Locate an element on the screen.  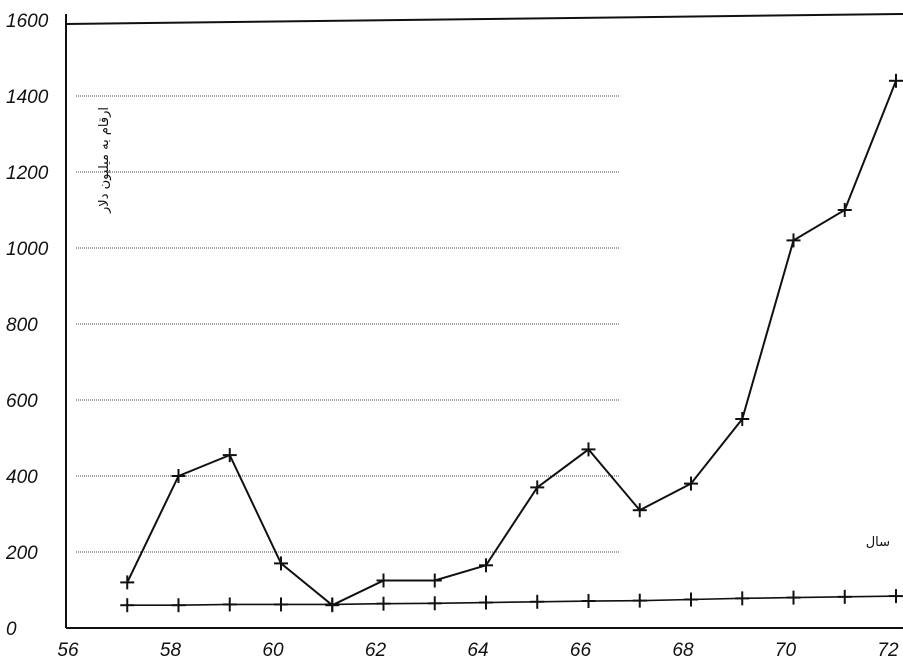
x-tick-60: 60 is located at coordinates (273, 650).